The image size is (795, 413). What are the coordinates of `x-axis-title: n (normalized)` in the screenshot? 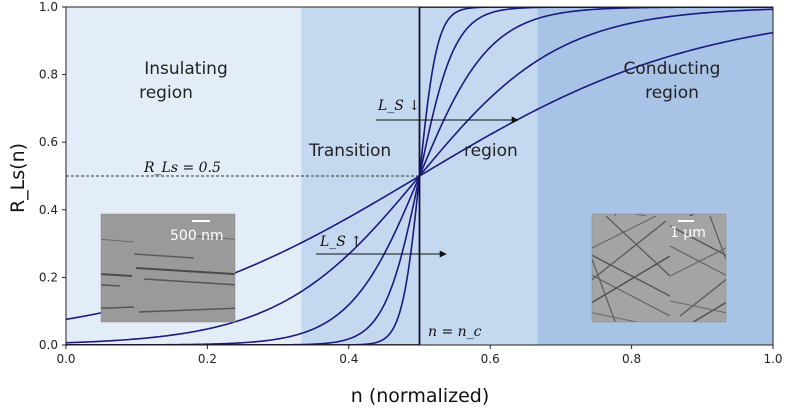 It's located at (420, 396).